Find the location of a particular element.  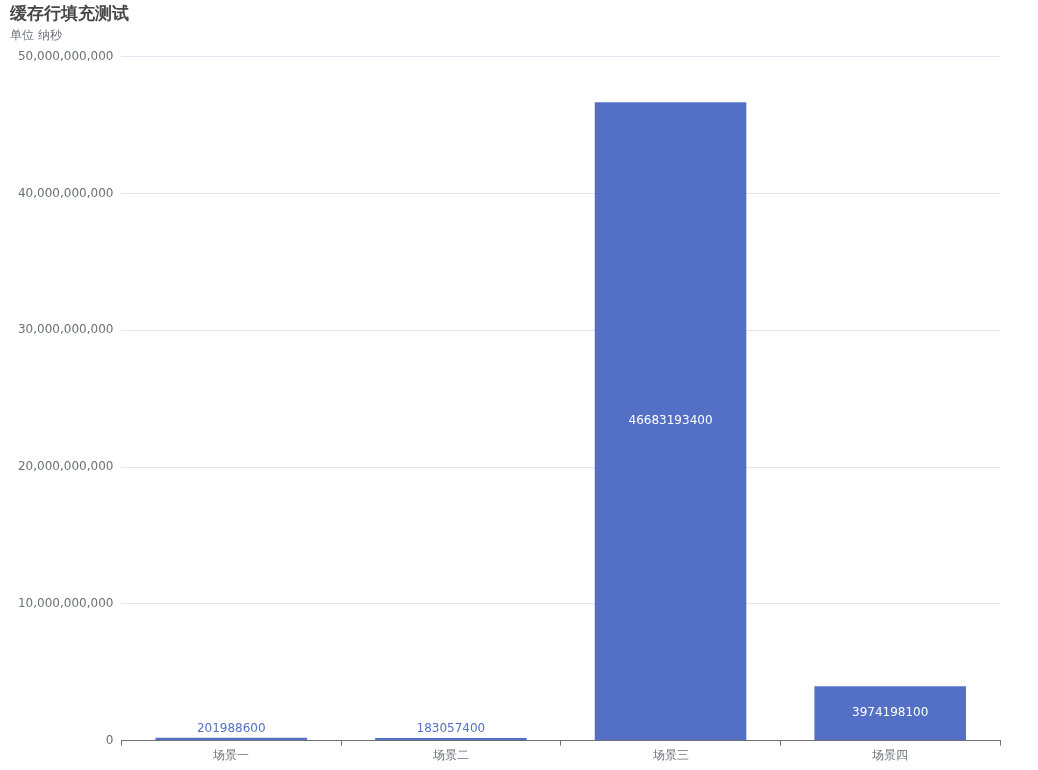

x-tick-label: 场景三 is located at coordinates (670, 754).